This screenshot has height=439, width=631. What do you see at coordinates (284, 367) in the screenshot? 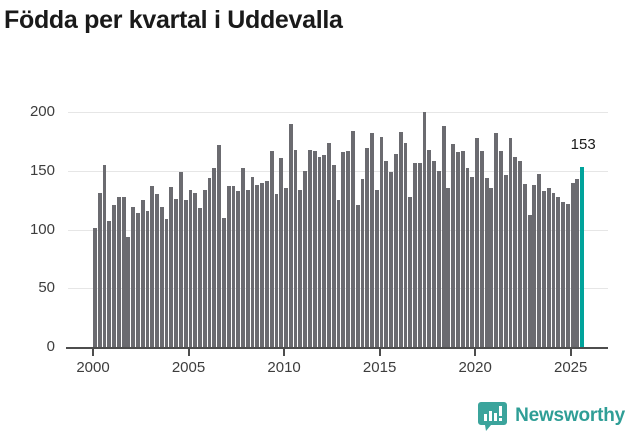
I see `x-axis-label-2010: 2010` at bounding box center [284, 367].